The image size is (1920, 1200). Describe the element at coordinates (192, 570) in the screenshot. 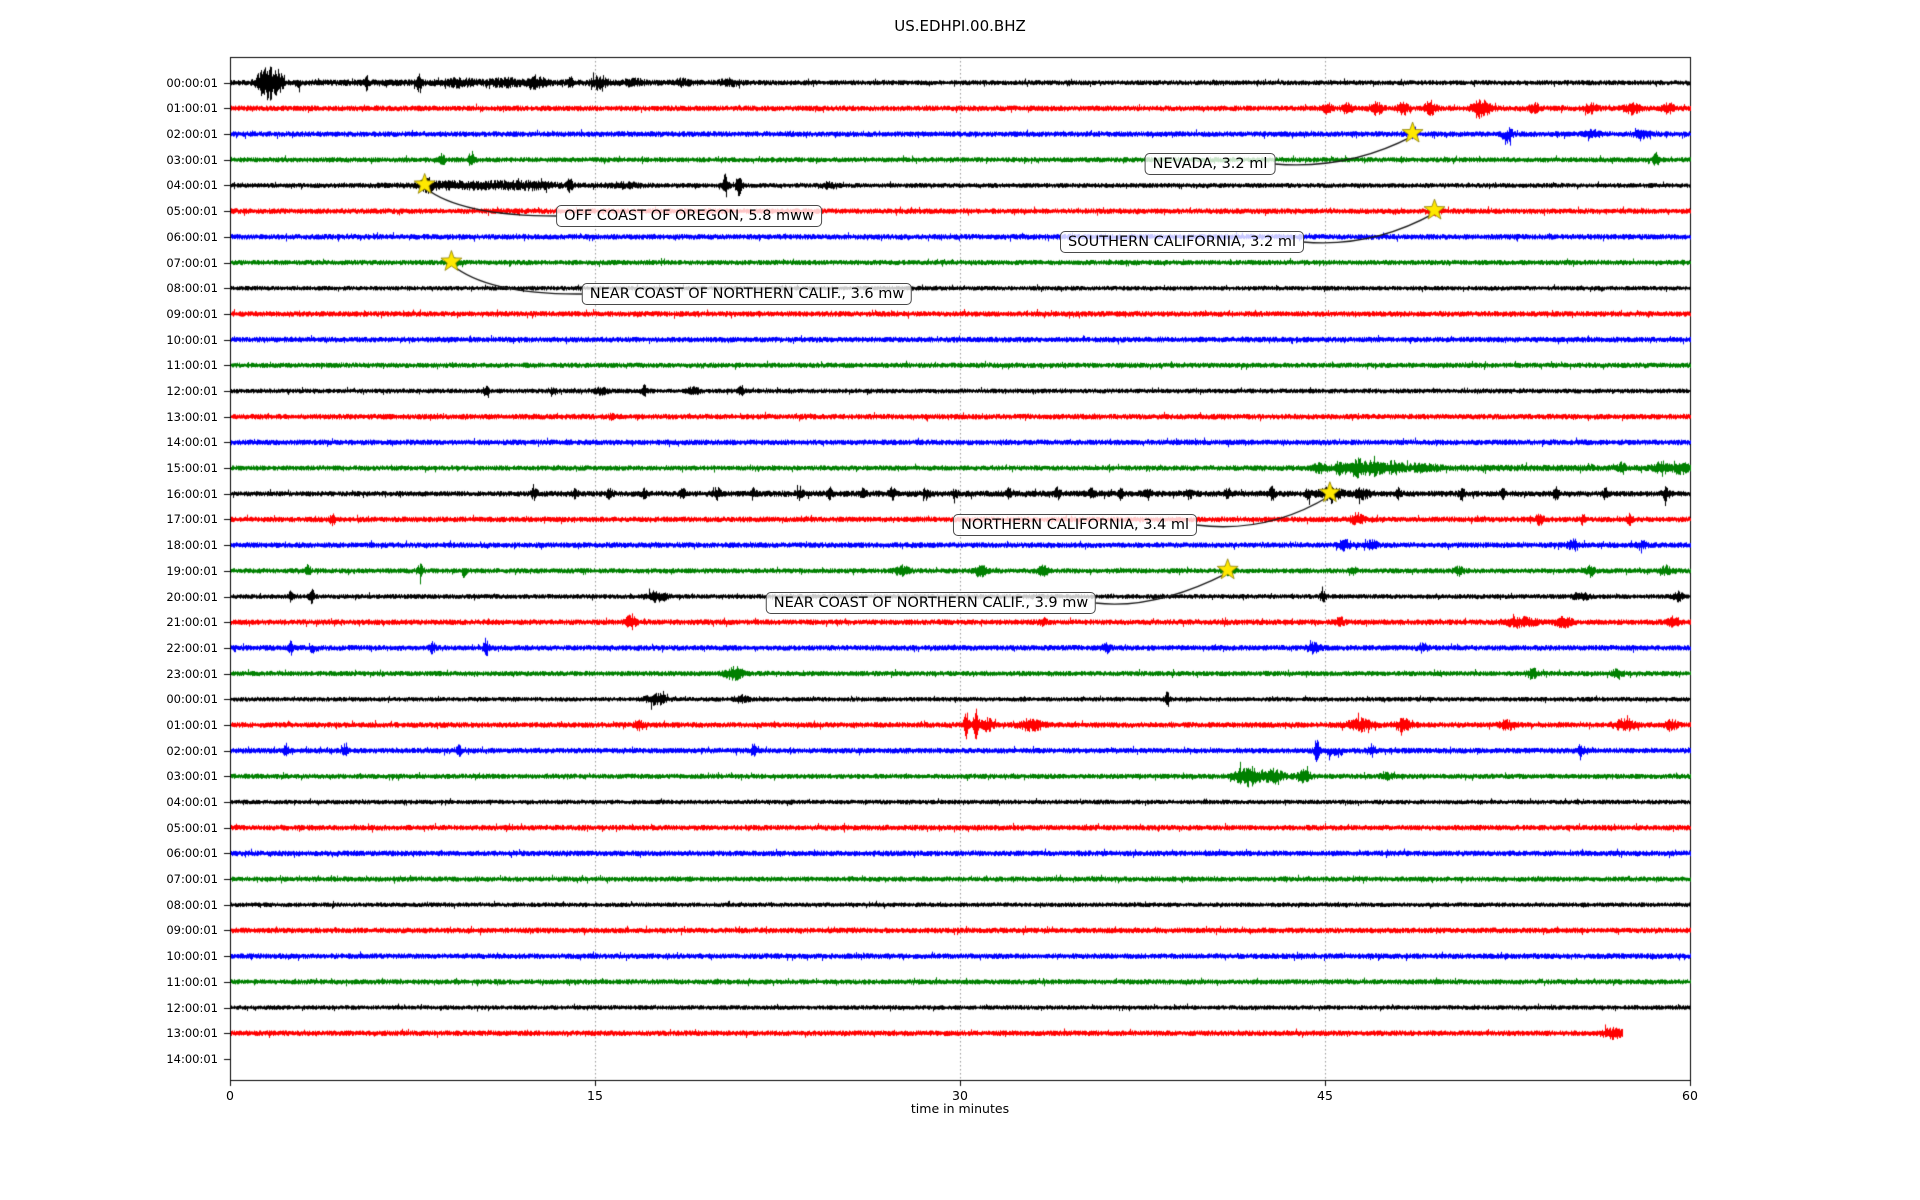

I see `y-tick-label: 19:00:01` at that location.